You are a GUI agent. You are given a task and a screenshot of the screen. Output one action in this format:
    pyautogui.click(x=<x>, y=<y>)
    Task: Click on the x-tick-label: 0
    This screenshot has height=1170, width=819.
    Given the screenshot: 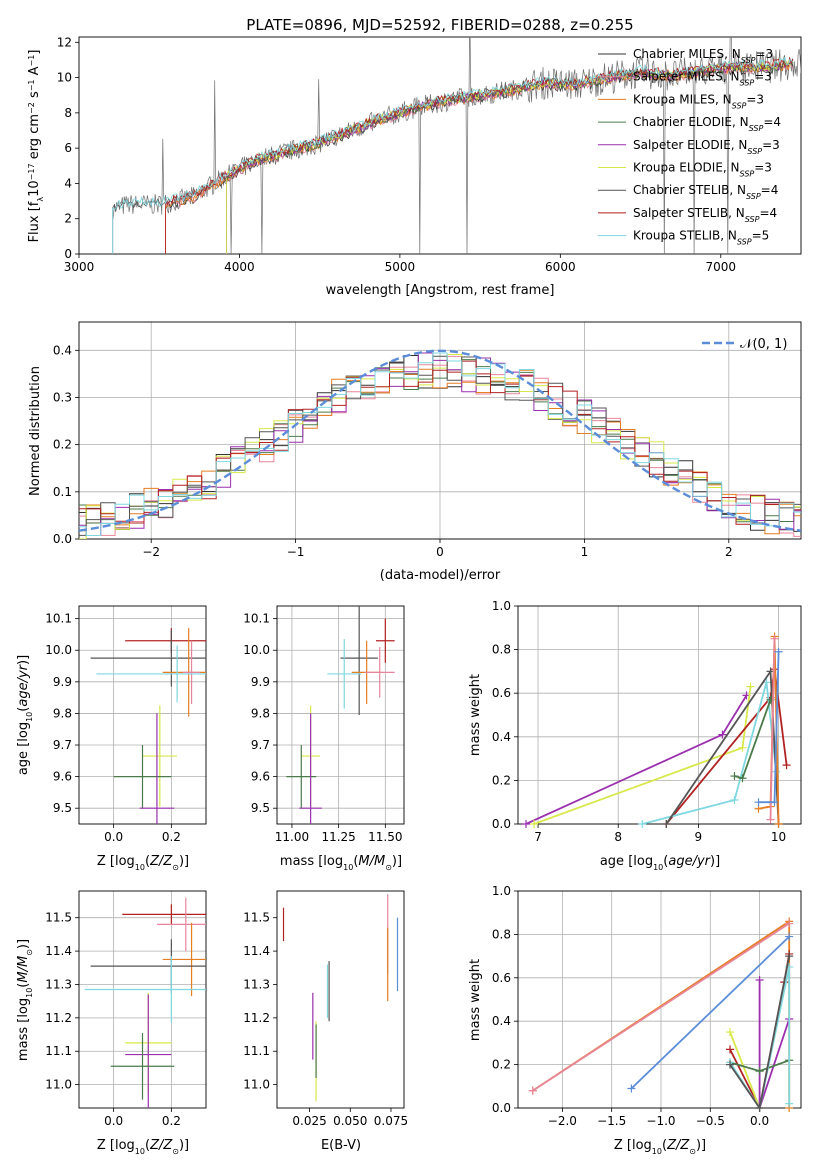 What is the action you would take?
    pyautogui.click(x=440, y=552)
    